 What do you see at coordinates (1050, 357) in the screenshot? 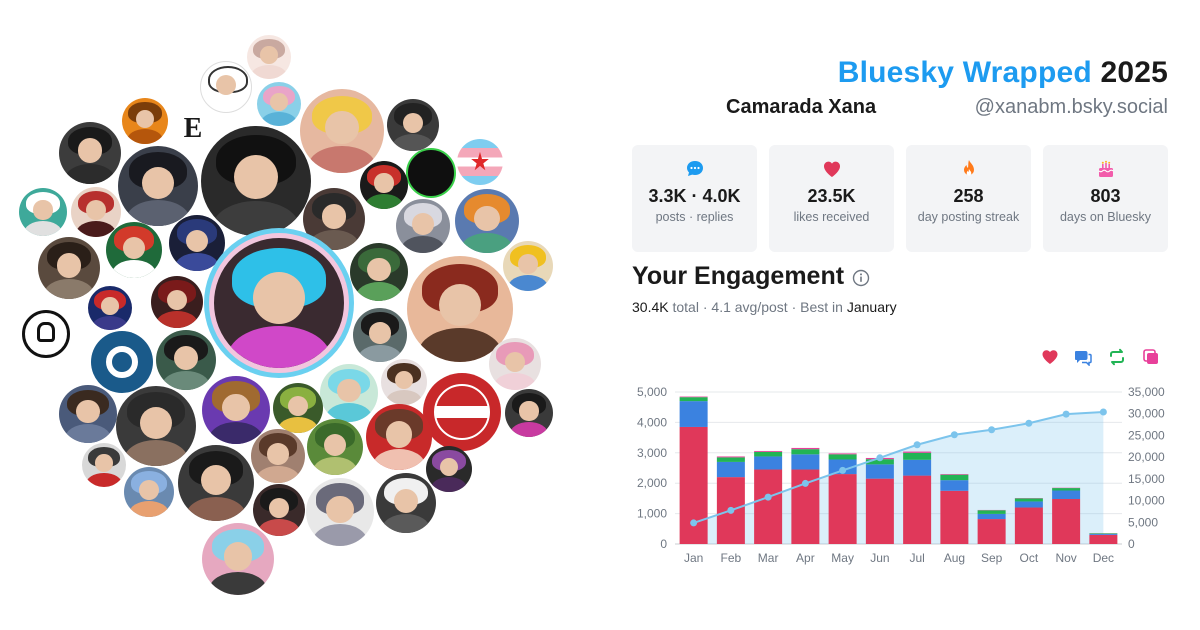
I see `heart-icon` at bounding box center [1050, 357].